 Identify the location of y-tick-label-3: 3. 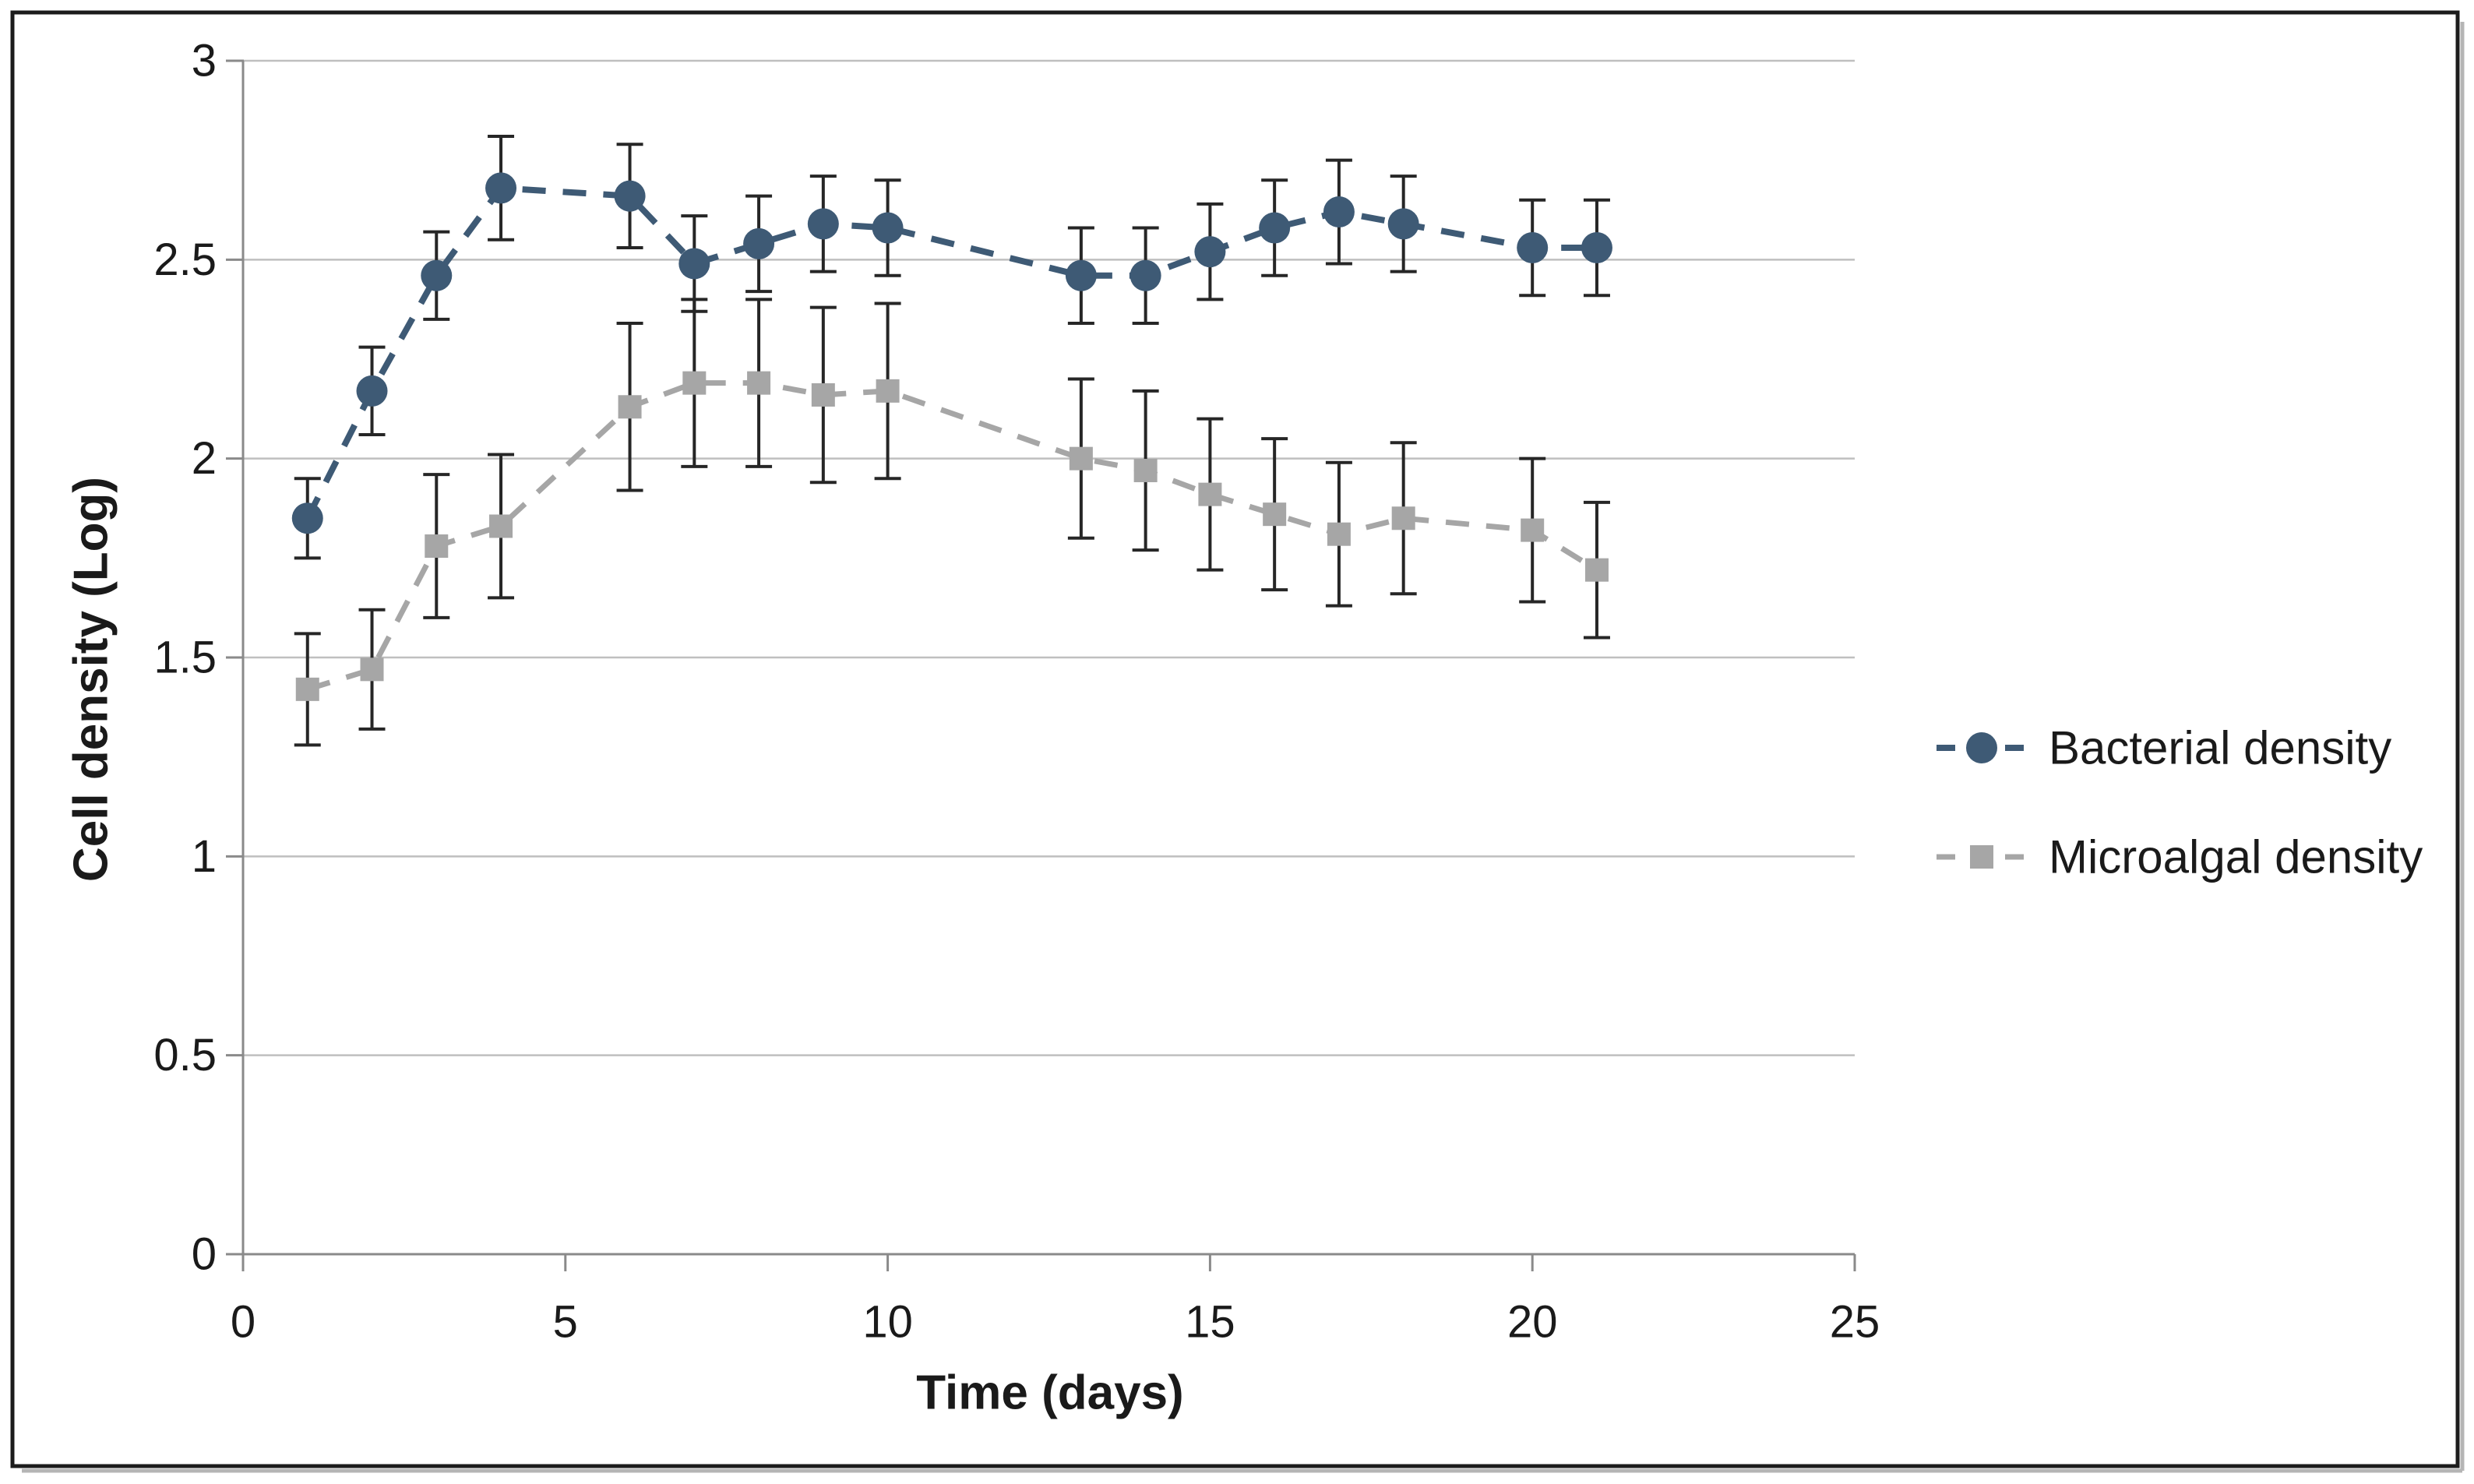
(204, 61).